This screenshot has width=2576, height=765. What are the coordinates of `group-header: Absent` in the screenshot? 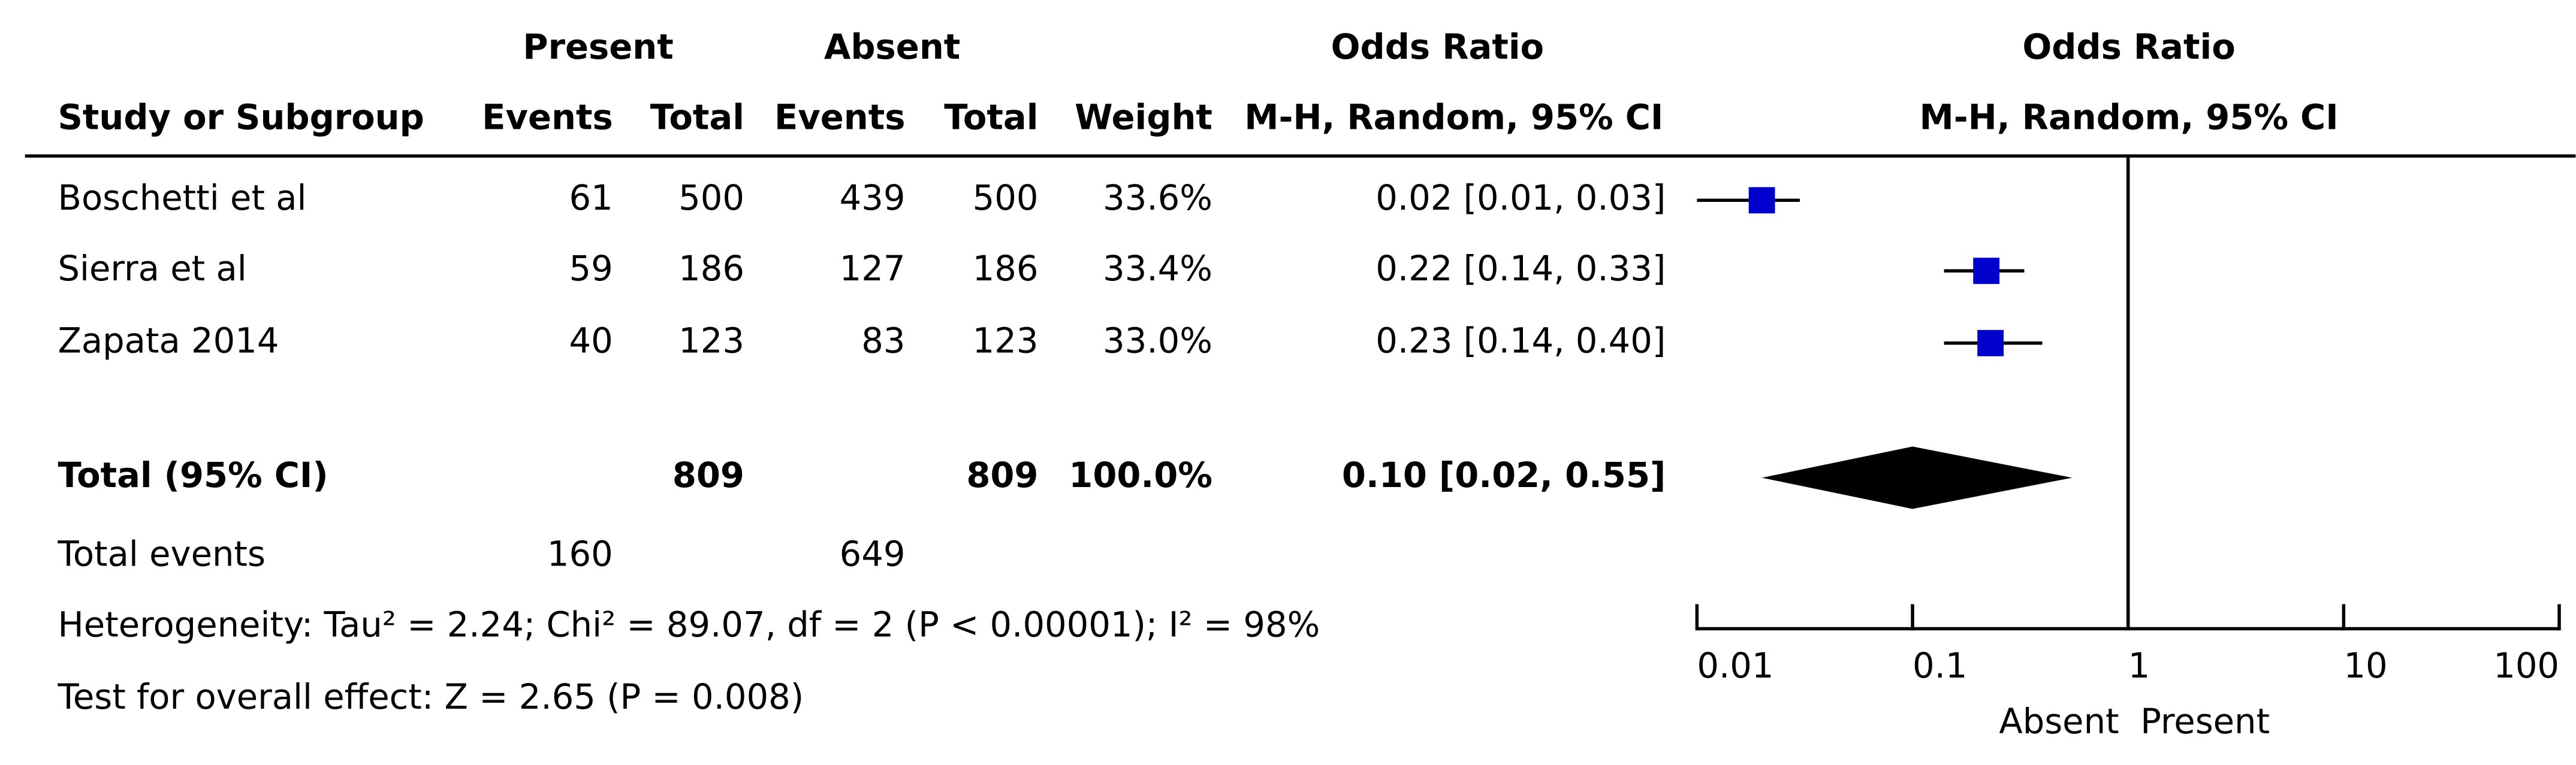 It's located at (892, 47).